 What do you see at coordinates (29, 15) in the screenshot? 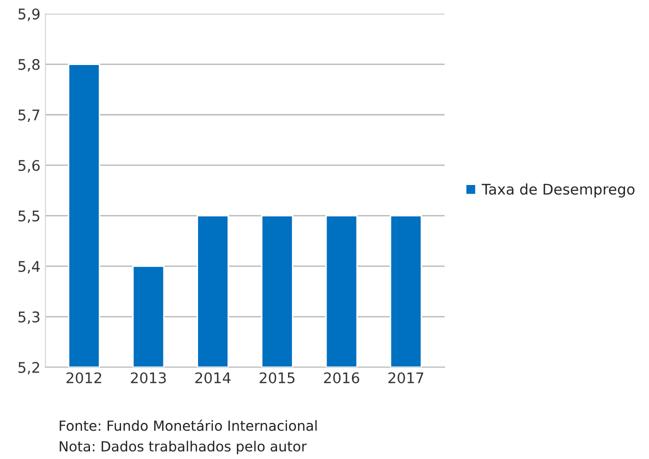
I see `y-tick-label: 5,9` at bounding box center [29, 15].